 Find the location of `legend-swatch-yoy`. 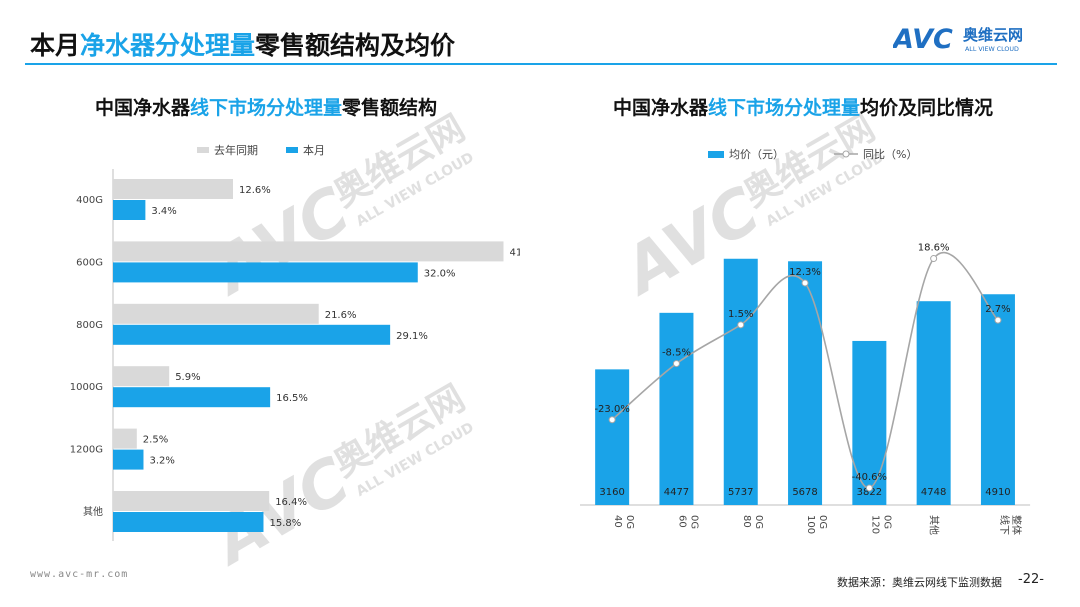

legend-swatch-yoy is located at coordinates (846, 154).